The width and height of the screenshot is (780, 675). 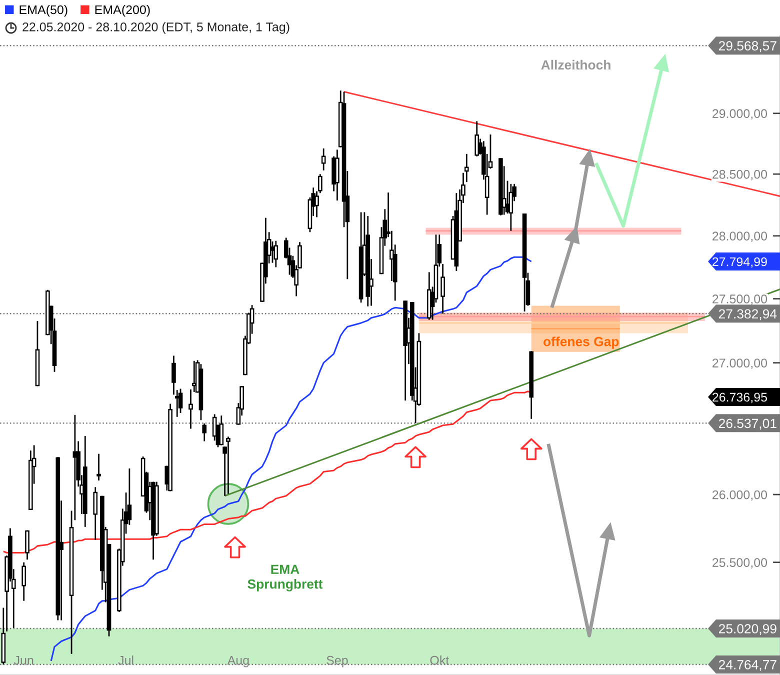 What do you see at coordinates (740, 563) in the screenshot?
I see `y-tick-label: 25.500,00` at bounding box center [740, 563].